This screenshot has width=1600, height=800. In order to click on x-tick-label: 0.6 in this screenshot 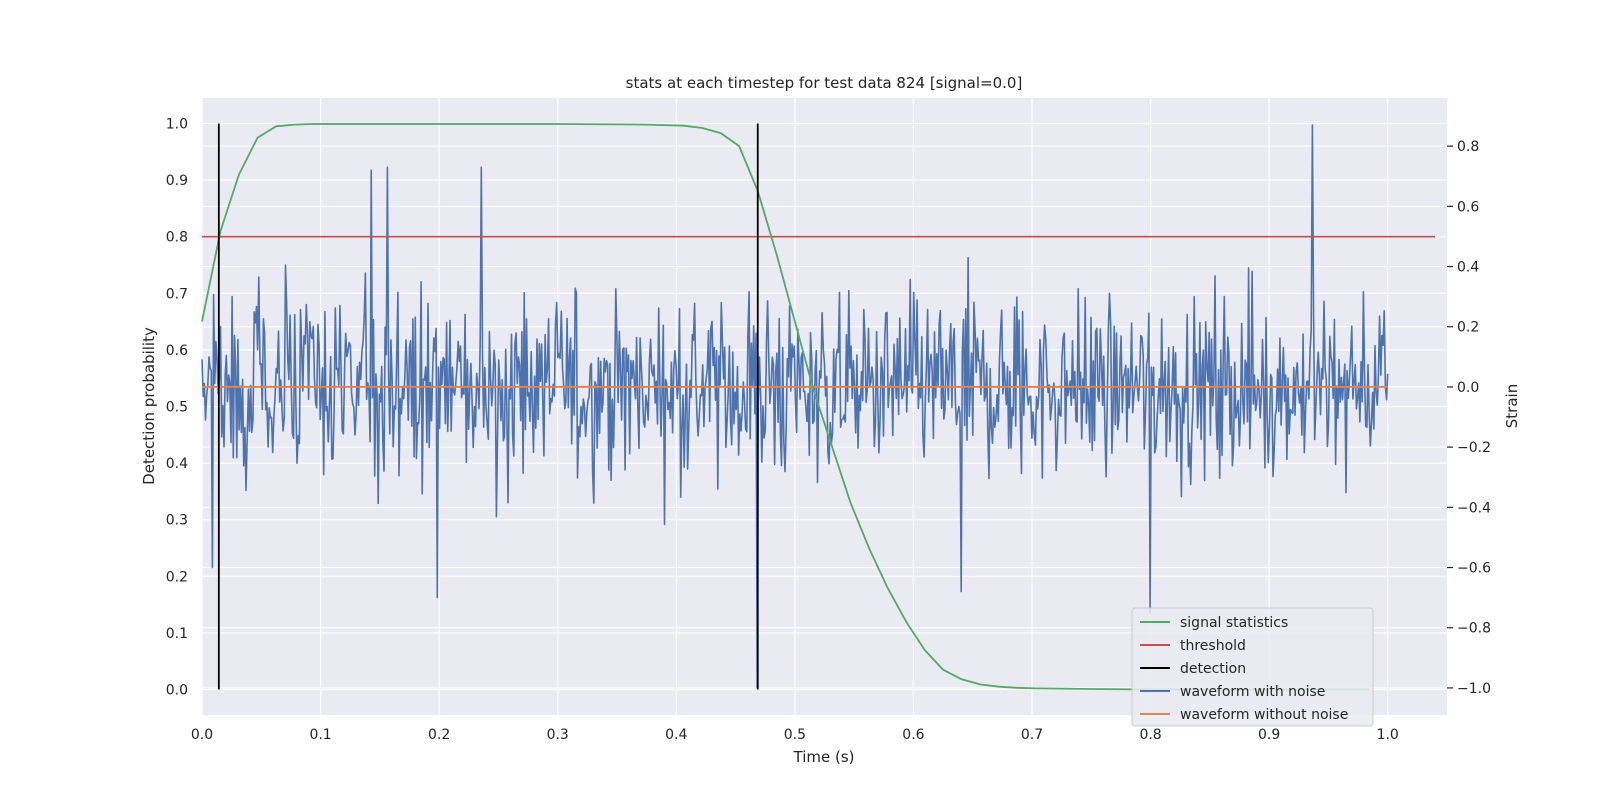, I will do `click(913, 735)`.